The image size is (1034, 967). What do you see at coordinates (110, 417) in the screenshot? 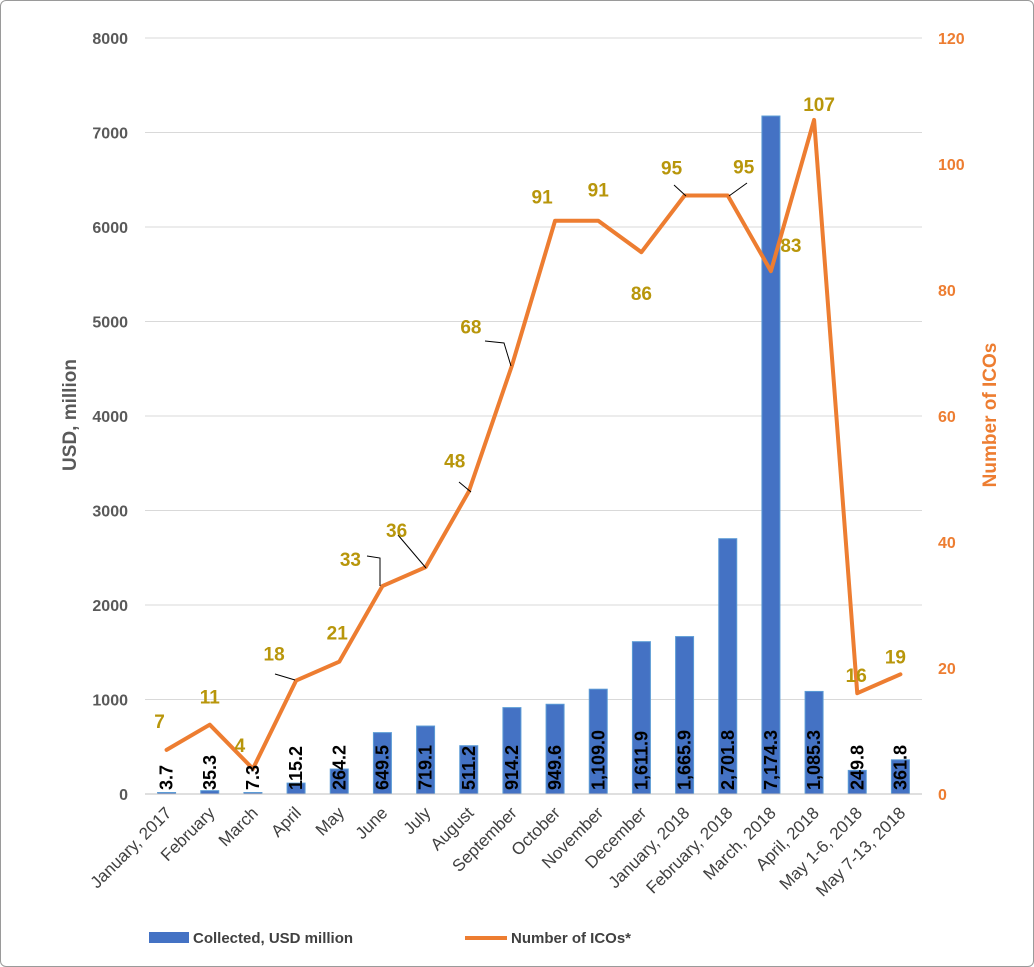
I see `y-left-tick-label: 4000` at bounding box center [110, 417].